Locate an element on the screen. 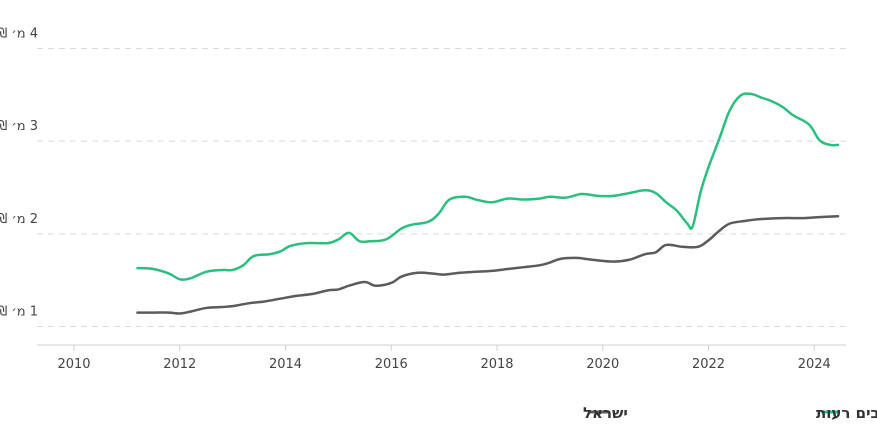 The width and height of the screenshot is (877, 437). y-tick-label-4: 4 מ׳ ₪ is located at coordinates (19, 34).